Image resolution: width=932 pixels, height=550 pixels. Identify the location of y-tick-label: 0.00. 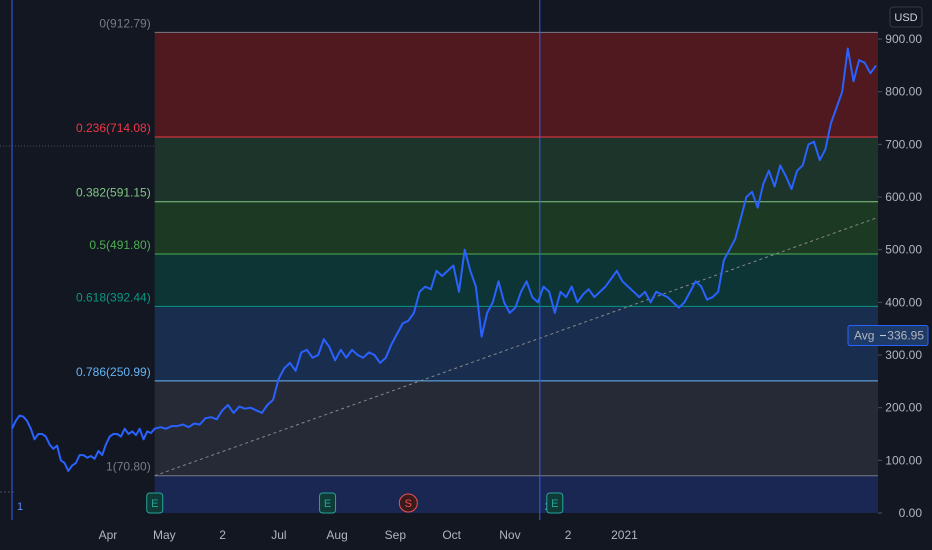
(911, 513).